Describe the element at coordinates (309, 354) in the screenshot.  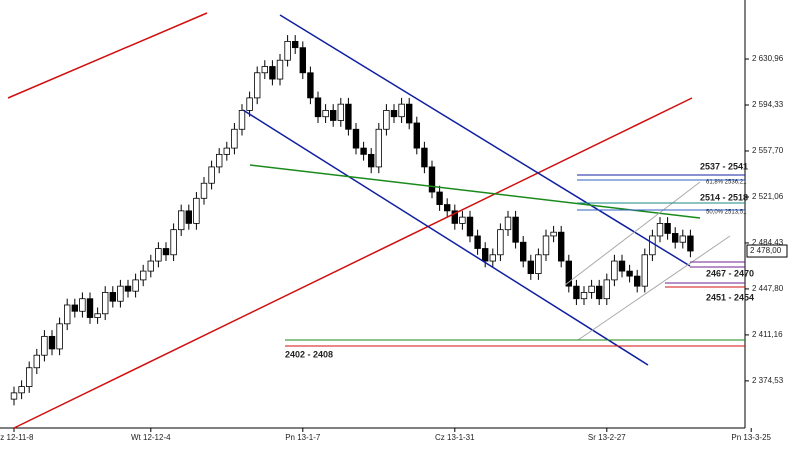
I see `level-label: 2402 - 2408` at that location.